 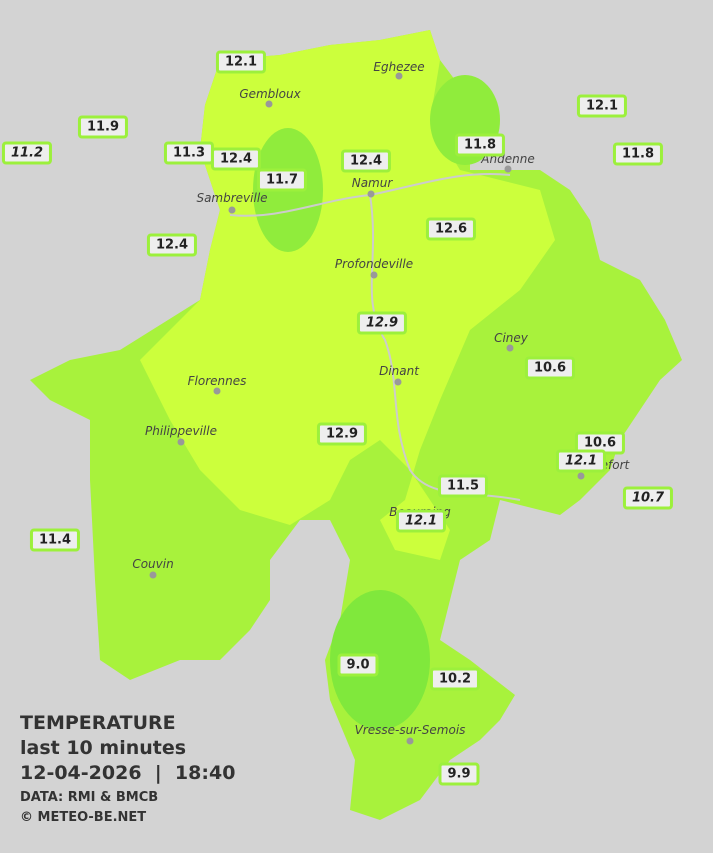 What do you see at coordinates (410, 730) in the screenshot?
I see `city-label: Vresse-sur-Semois` at bounding box center [410, 730].